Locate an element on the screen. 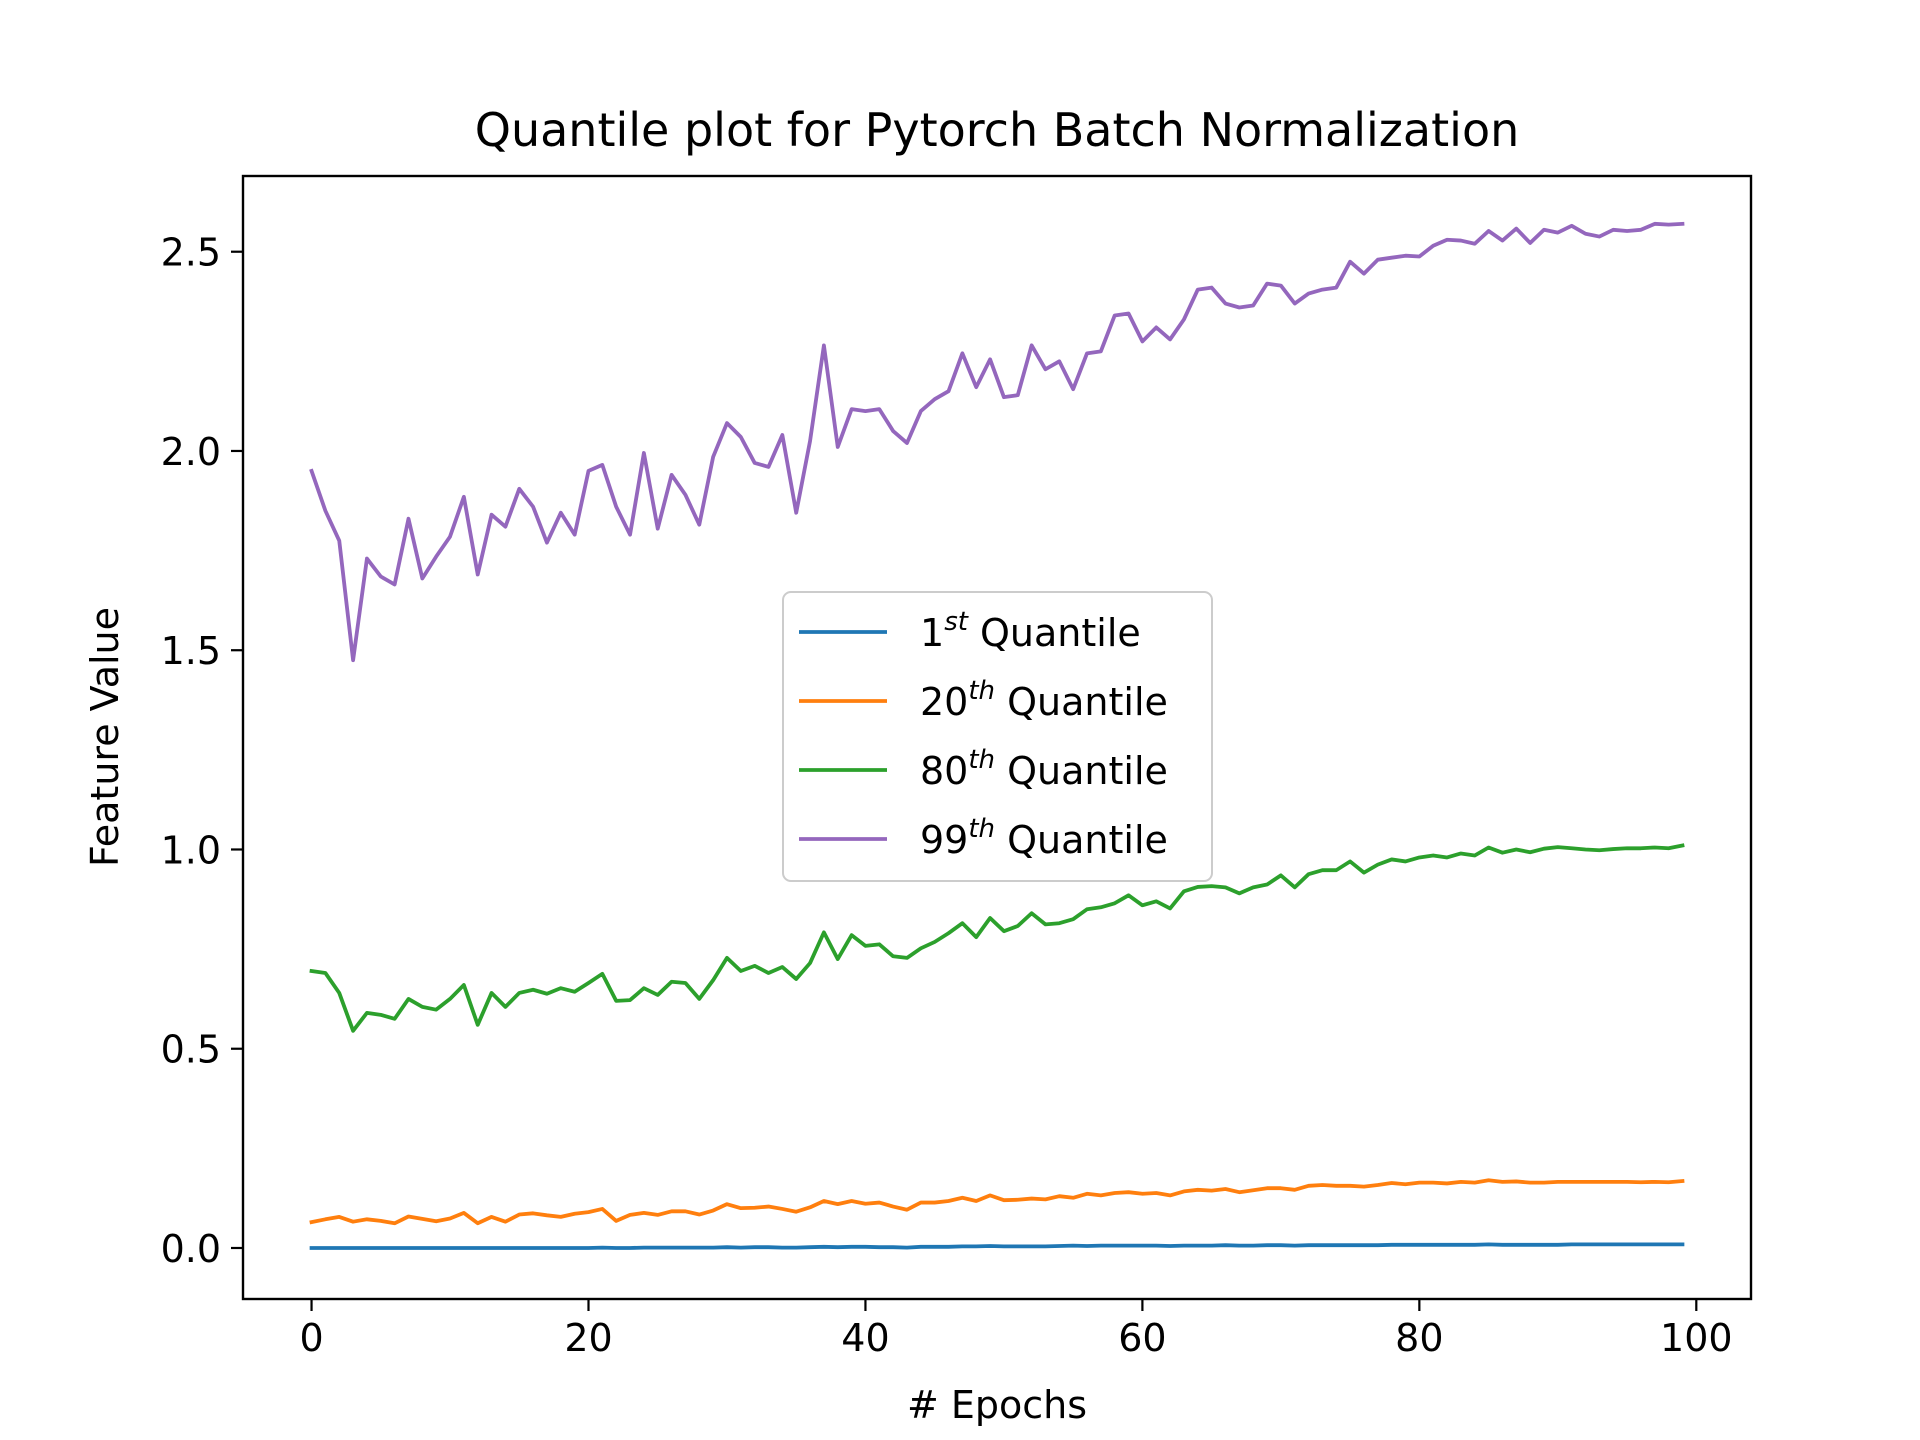 This screenshot has width=1920, height=1440. x-tick-label: 100 is located at coordinates (1696, 1338).